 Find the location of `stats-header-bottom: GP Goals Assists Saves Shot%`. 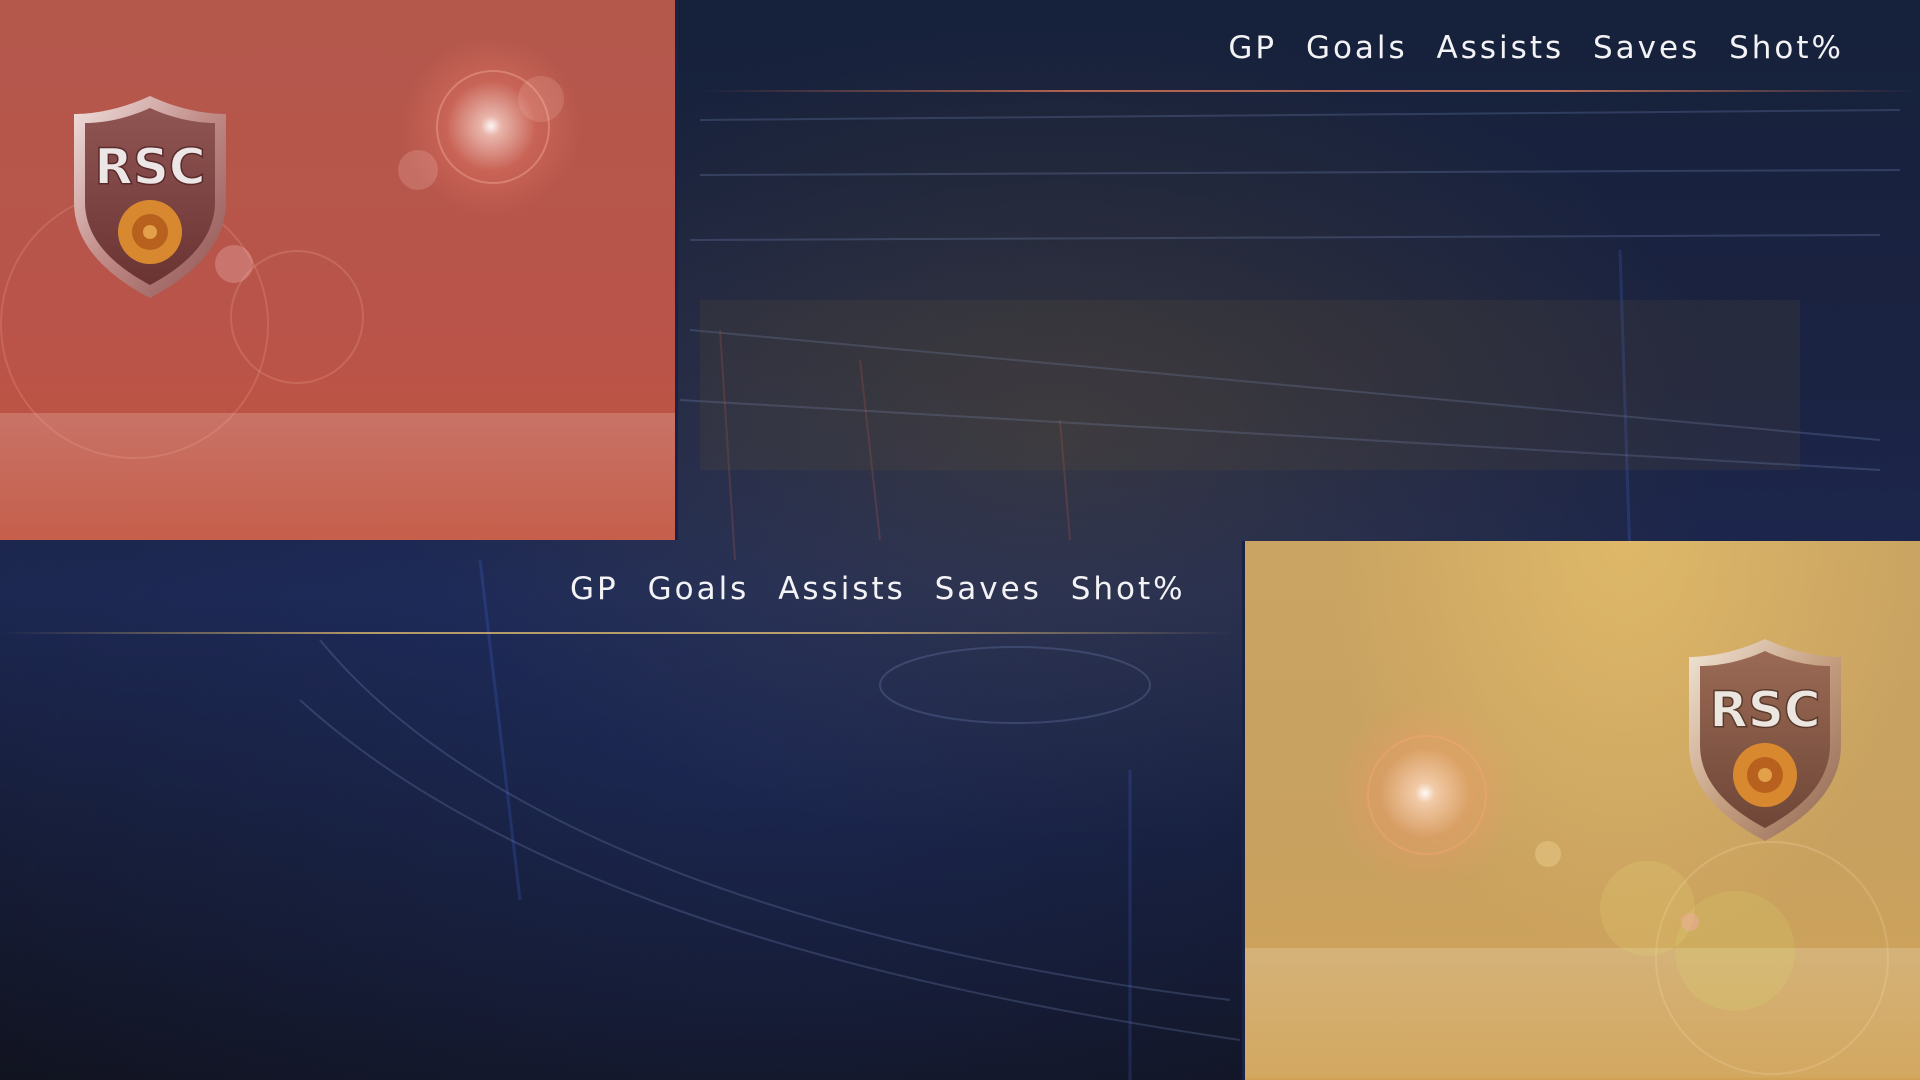

stats-header-bottom: GP Goals Assists Saves Shot% is located at coordinates (878, 589).